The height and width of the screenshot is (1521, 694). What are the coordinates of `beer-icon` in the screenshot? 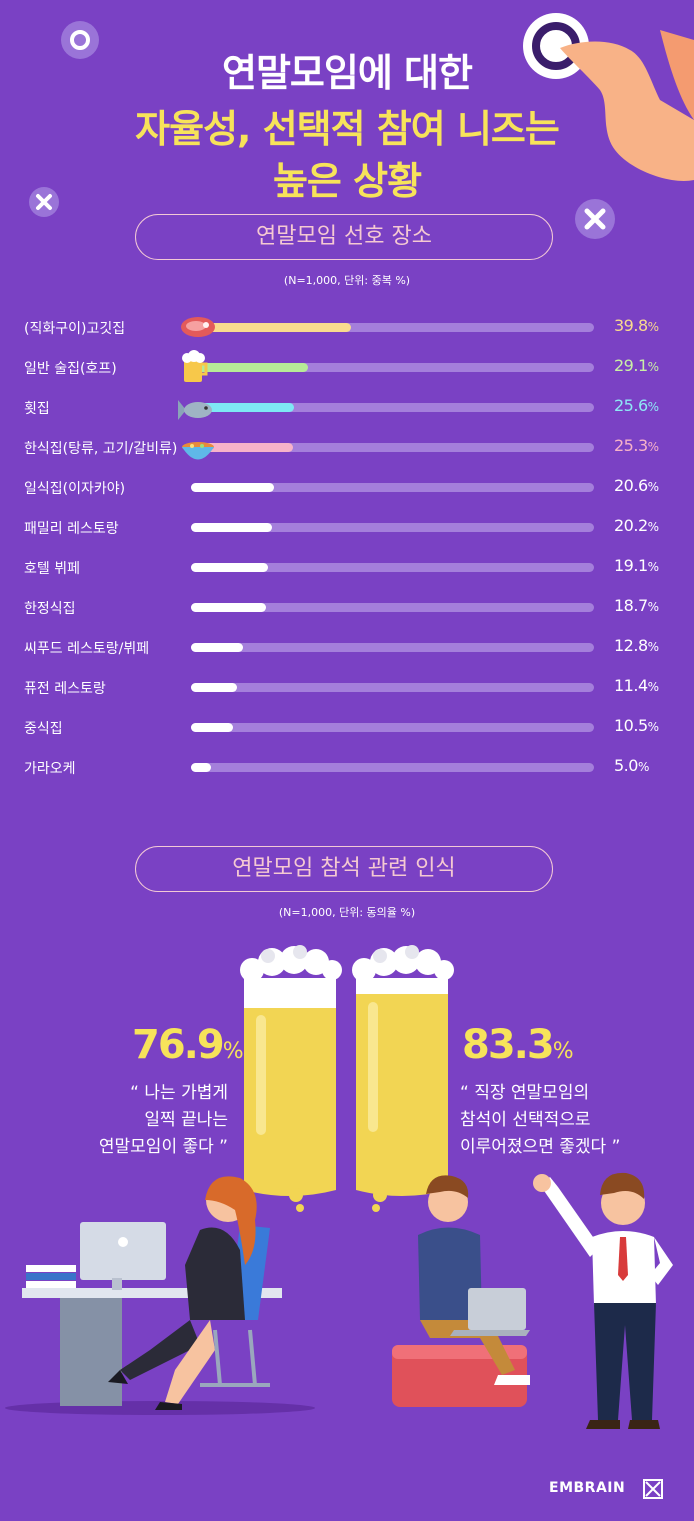 It's located at (195, 366).